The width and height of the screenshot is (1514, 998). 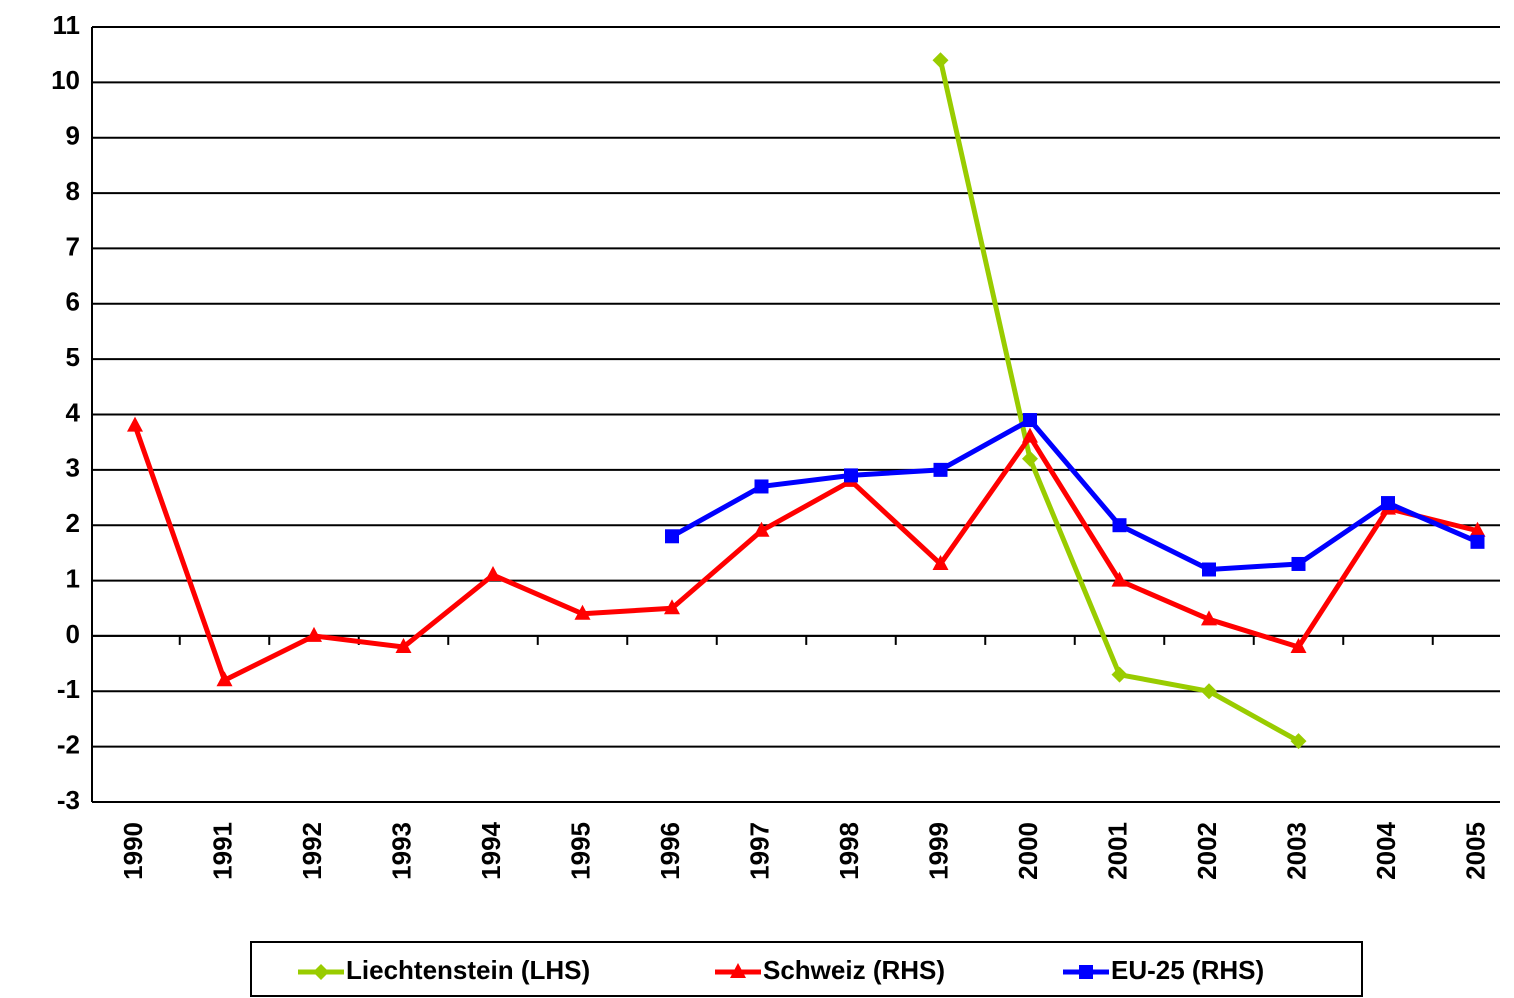 I want to click on x-tick-label: 2003, so click(x=1296, y=851).